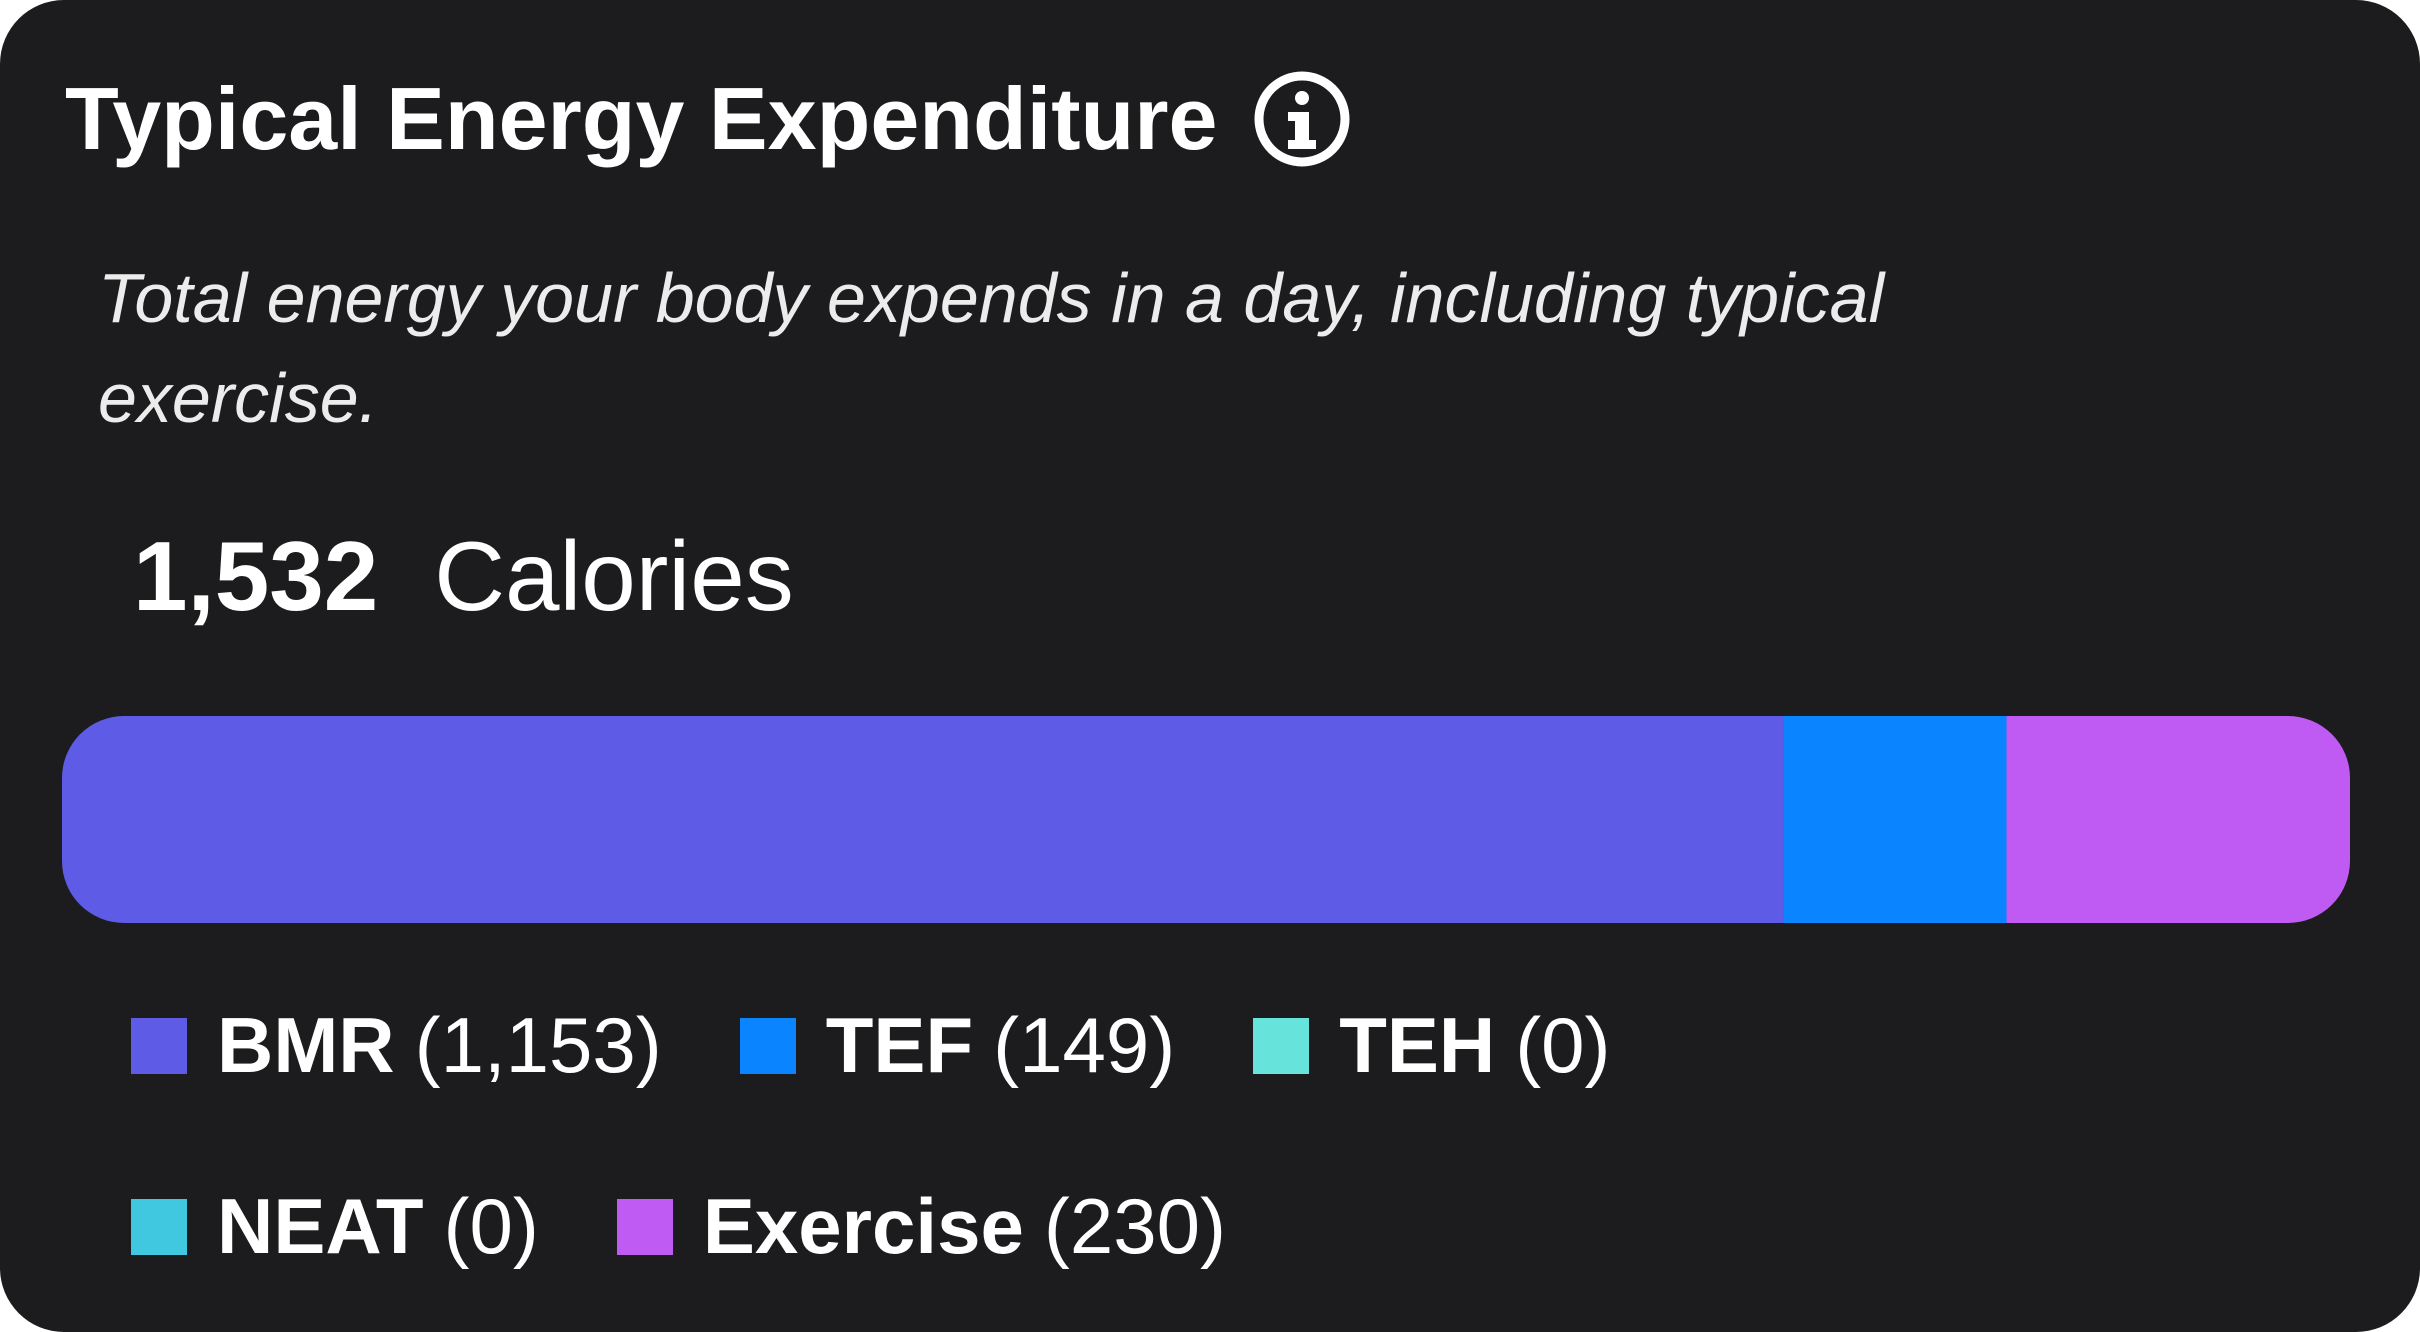 Image resolution: width=2420 pixels, height=1332 pixels. Describe the element at coordinates (899, 1045) in the screenshot. I see `legend-name: TEF` at that location.